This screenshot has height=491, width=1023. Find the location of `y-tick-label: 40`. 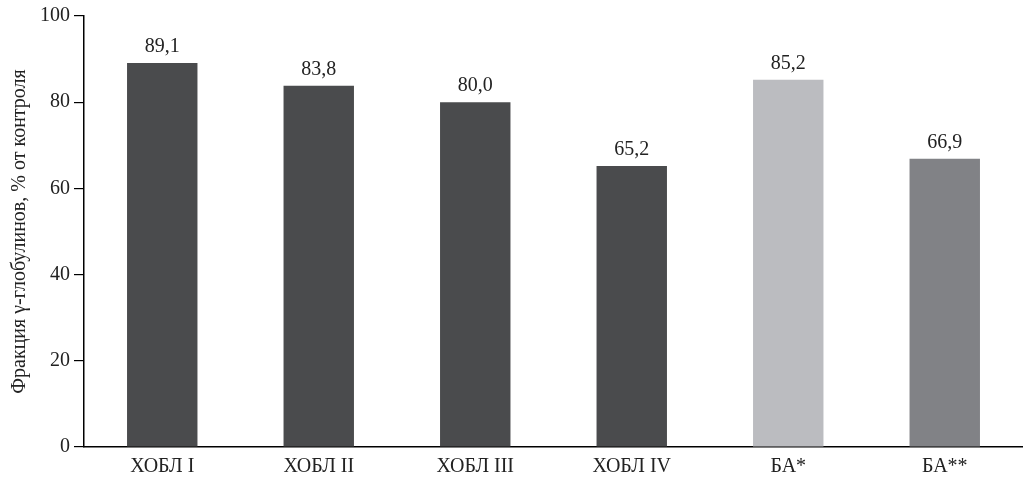

y-tick-label: 40 is located at coordinates (60, 272).